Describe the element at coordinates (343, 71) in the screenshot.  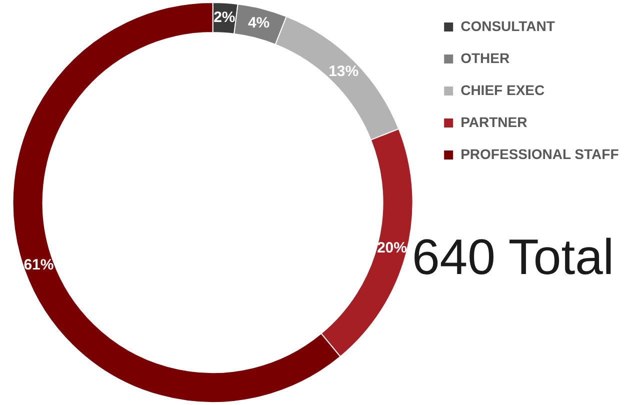
I see `data-label: 13%` at that location.